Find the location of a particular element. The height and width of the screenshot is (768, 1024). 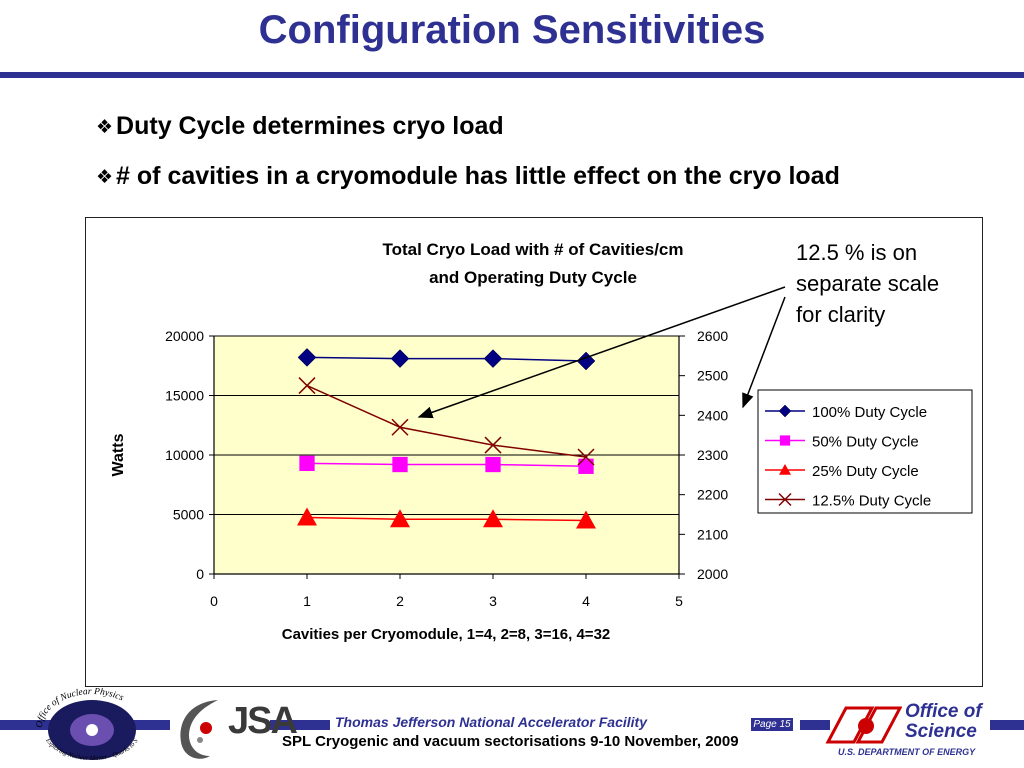

doe-office-of-science: Office of Science is located at coordinates (943, 722).